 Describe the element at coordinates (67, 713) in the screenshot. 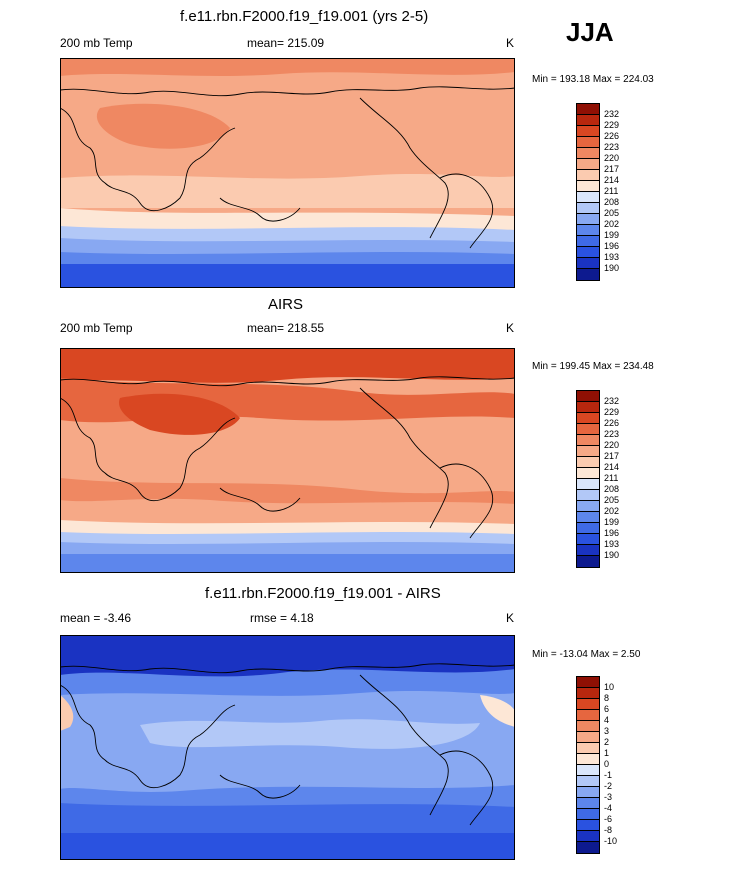

I see `panel3-band-warm-west` at that location.